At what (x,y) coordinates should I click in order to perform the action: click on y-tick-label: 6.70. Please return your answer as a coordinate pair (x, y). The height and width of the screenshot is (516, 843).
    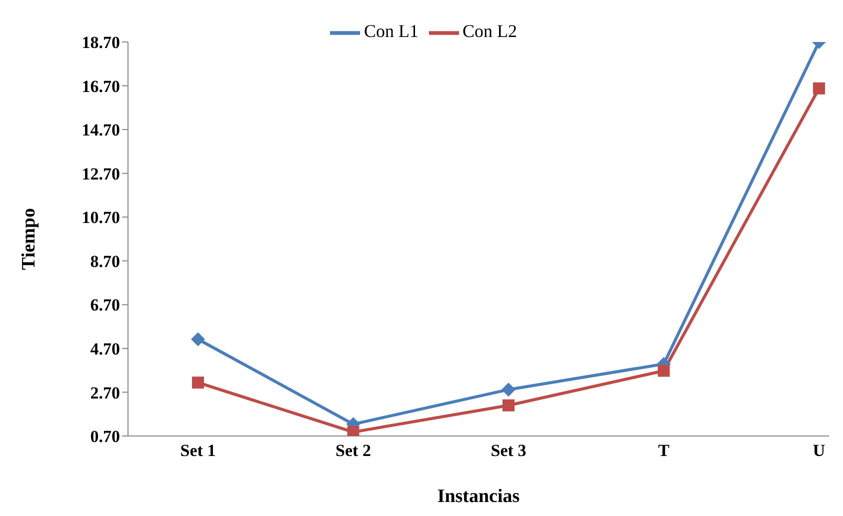
    Looking at the image, I should click on (105, 305).